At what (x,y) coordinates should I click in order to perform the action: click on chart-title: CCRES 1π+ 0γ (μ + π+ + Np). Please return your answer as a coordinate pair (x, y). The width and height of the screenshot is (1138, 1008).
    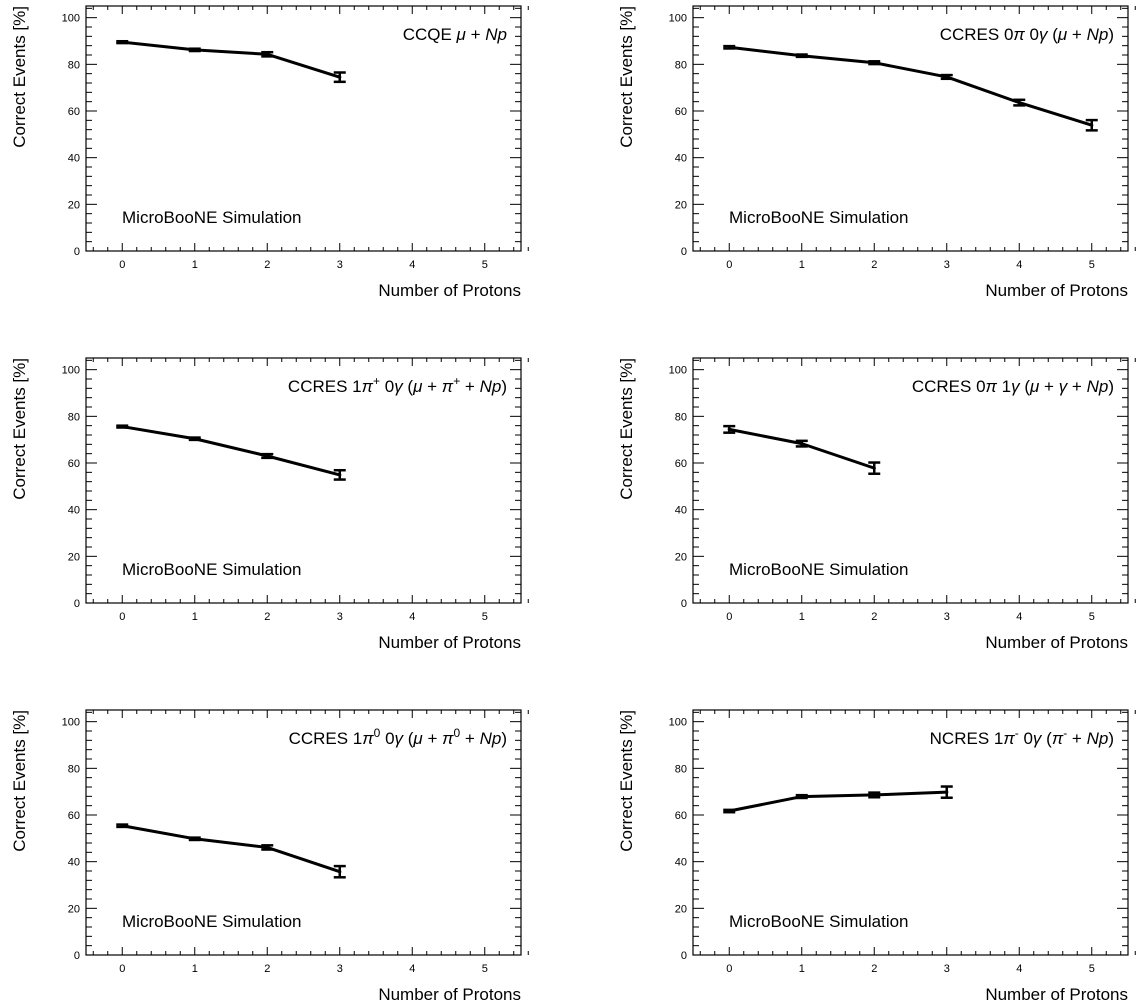
    Looking at the image, I should click on (397, 385).